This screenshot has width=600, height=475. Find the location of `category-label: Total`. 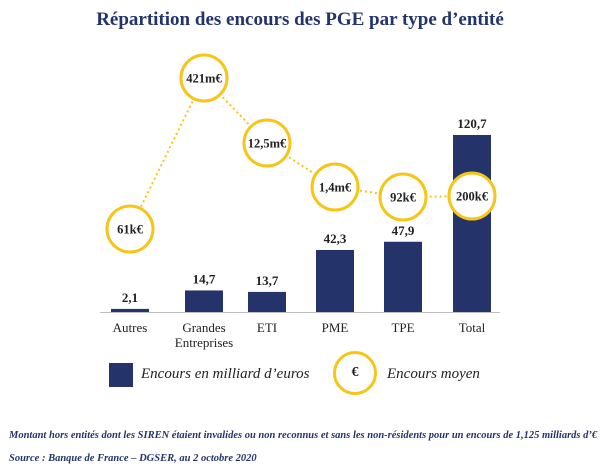

category-label: Total is located at coordinates (472, 327).